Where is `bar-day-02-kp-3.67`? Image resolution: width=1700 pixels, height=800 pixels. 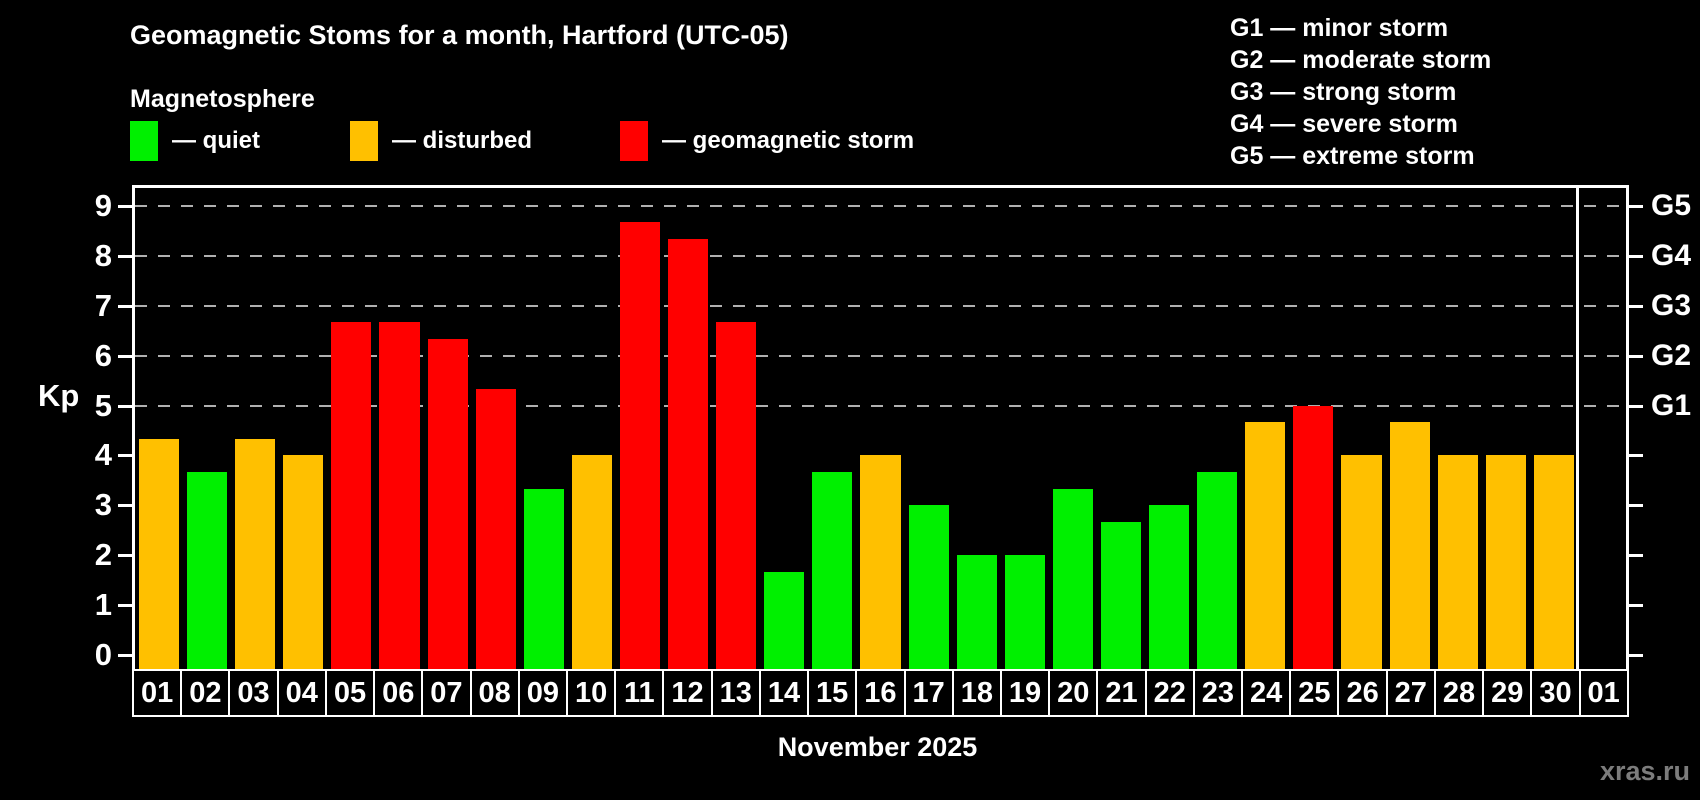
bar-day-02-kp-3.67 is located at coordinates (207, 571).